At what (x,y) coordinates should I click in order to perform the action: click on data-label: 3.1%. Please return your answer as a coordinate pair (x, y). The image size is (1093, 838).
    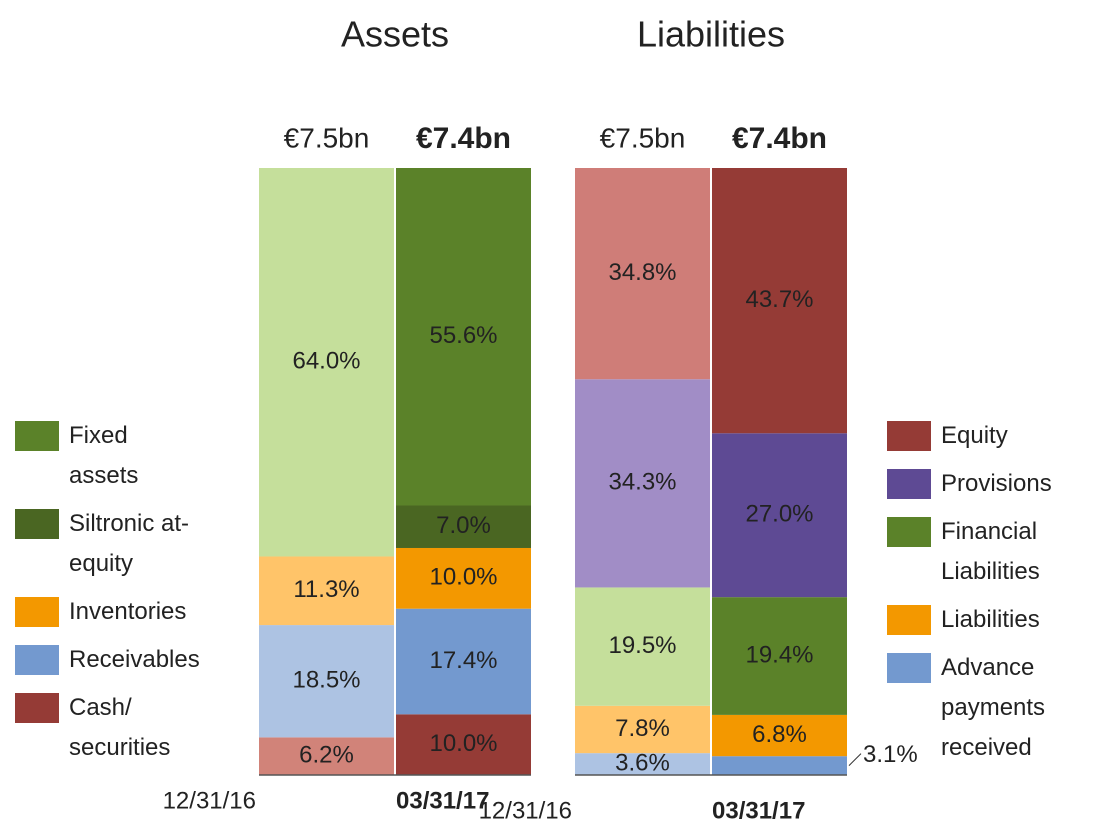
    Looking at the image, I should click on (890, 754).